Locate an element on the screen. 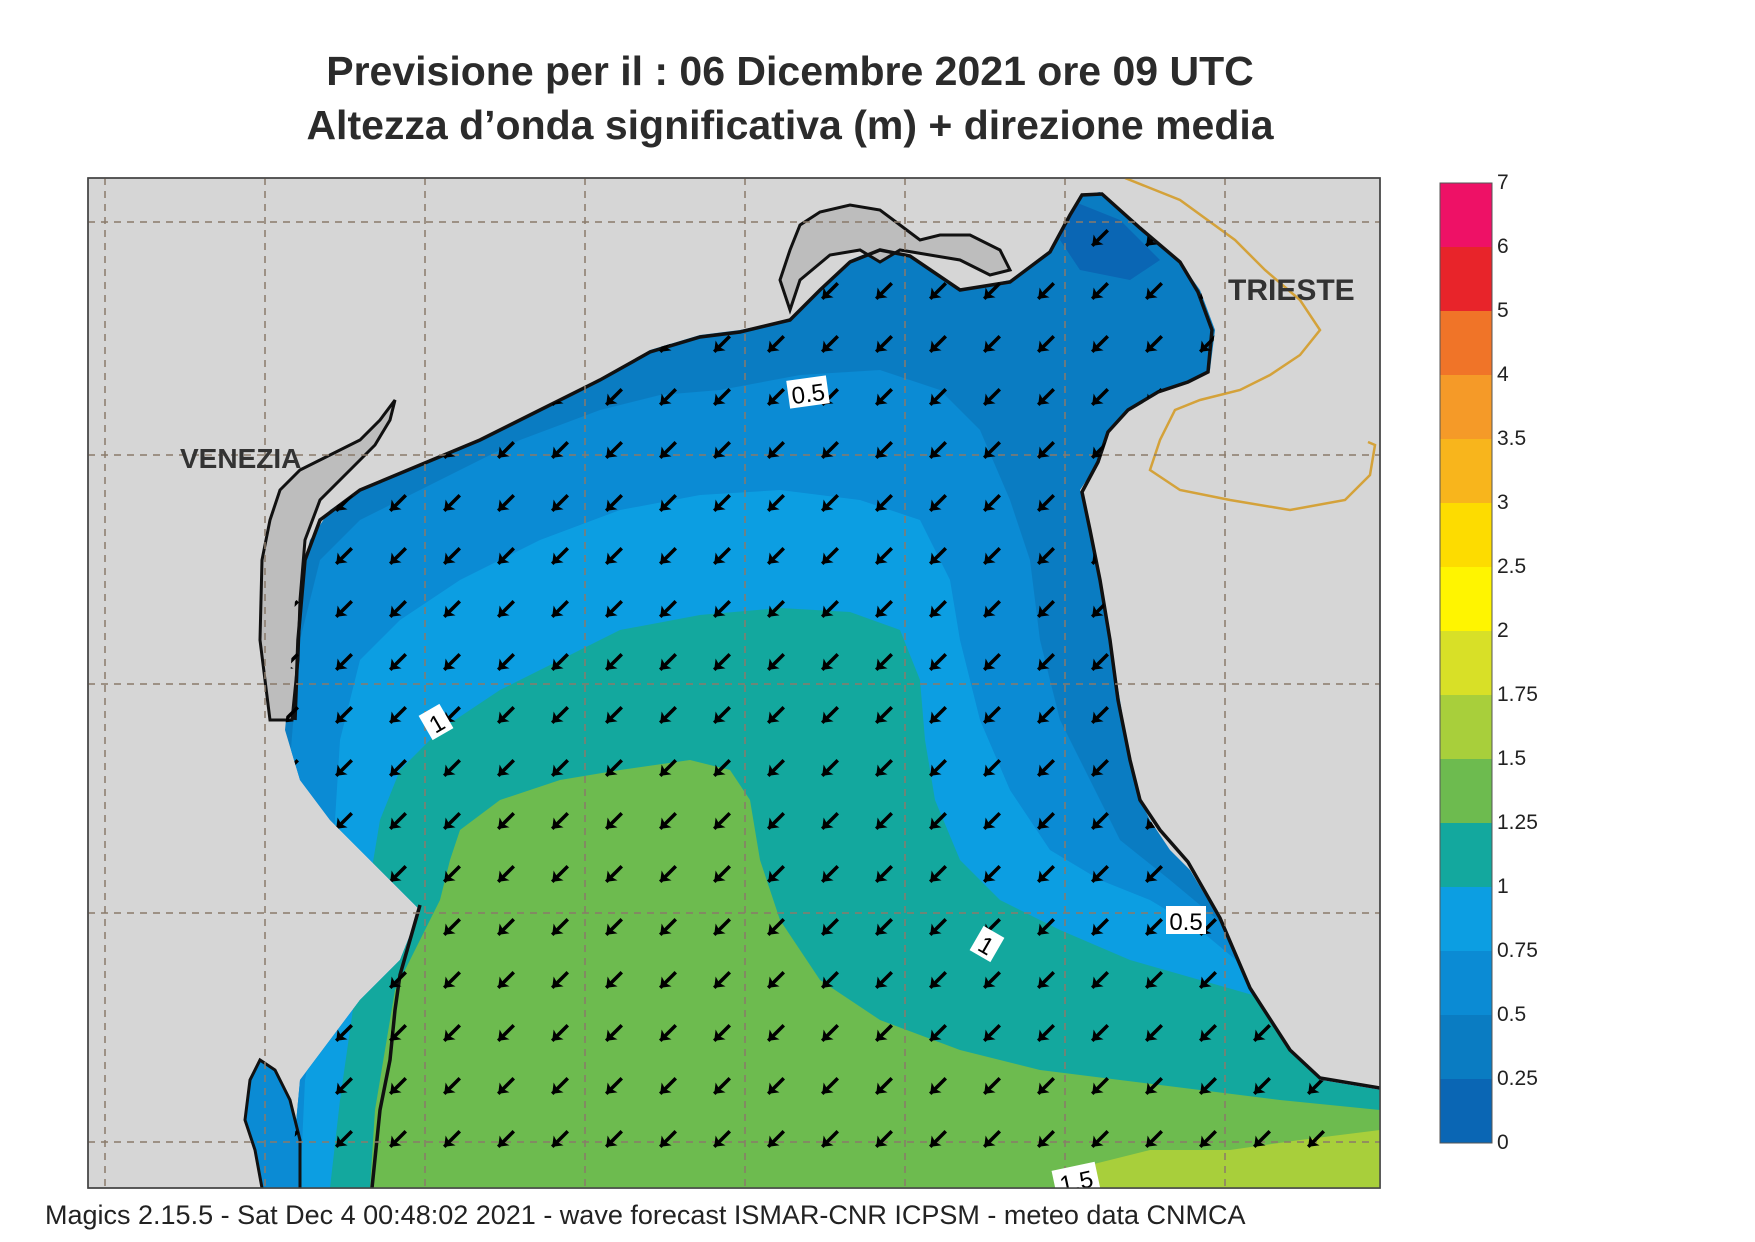 The image size is (1755, 1242). svg-text: 0.5 is located at coordinates (808, 394).